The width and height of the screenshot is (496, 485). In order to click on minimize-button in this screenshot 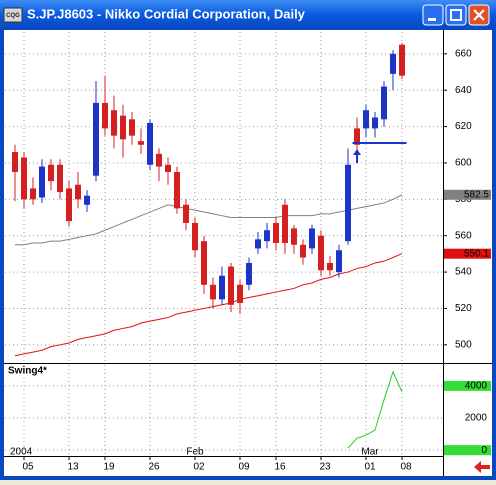, I will do `click(433, 15)`.